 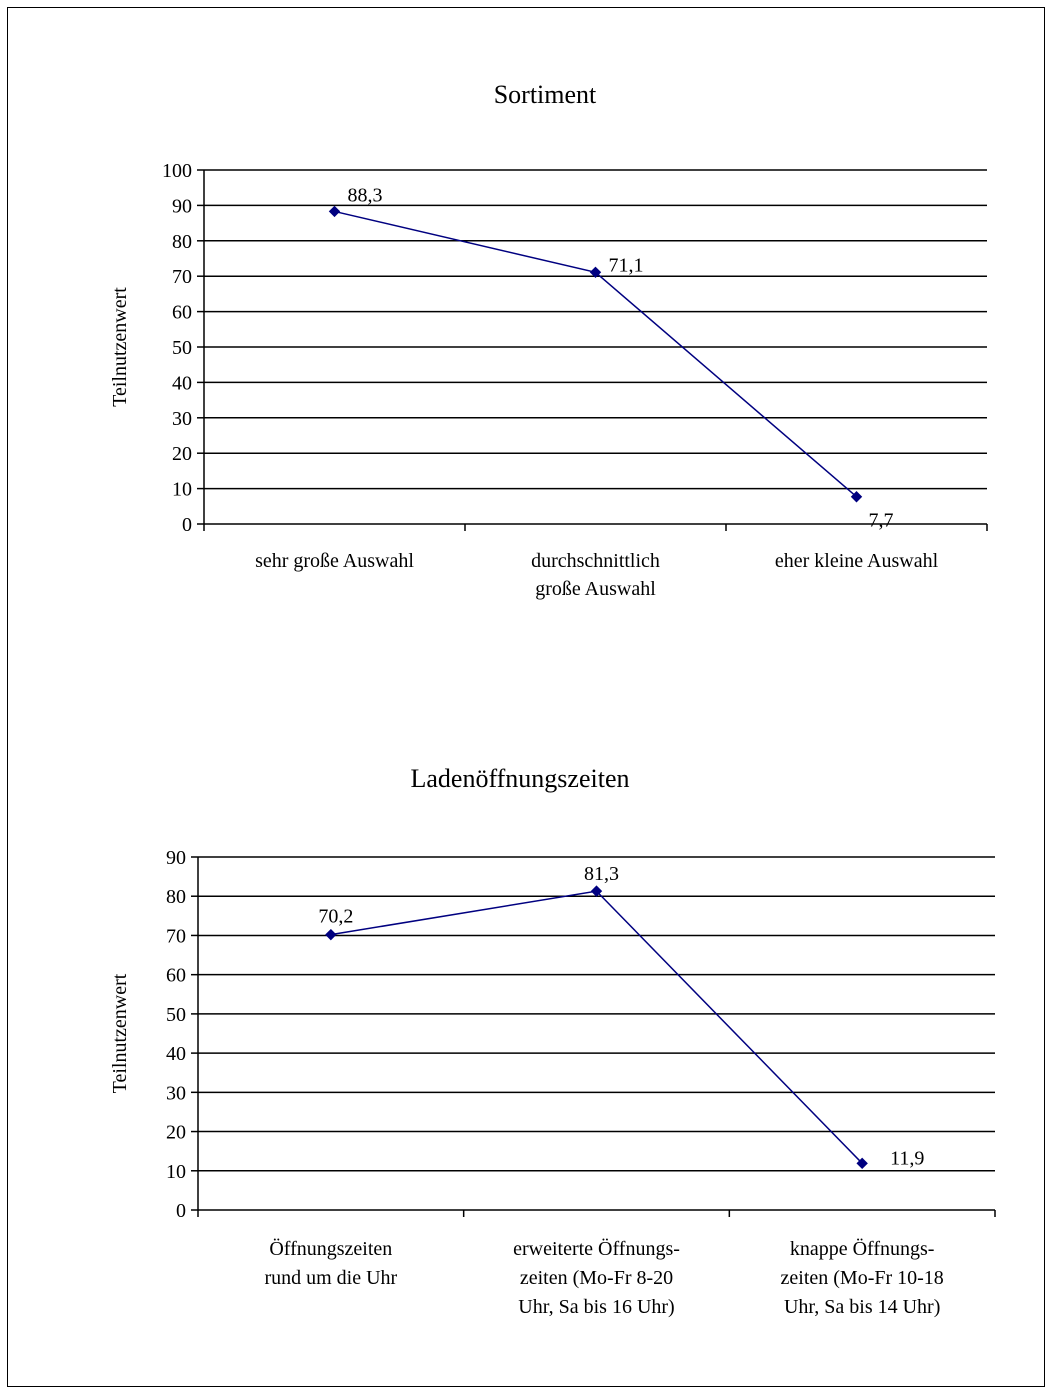 I want to click on series-line, so click(x=596, y=1027).